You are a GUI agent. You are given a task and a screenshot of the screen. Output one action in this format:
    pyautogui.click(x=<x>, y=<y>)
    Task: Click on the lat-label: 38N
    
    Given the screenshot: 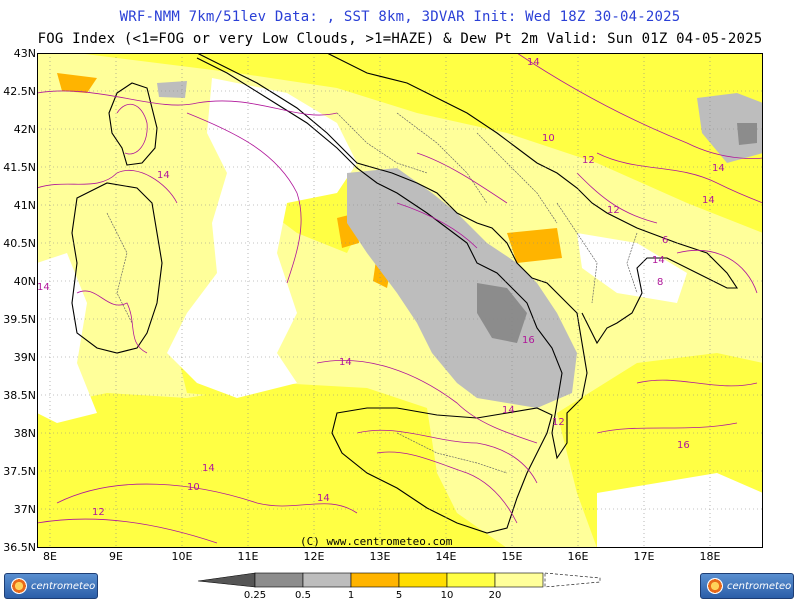 What is the action you would take?
    pyautogui.click(x=24, y=433)
    